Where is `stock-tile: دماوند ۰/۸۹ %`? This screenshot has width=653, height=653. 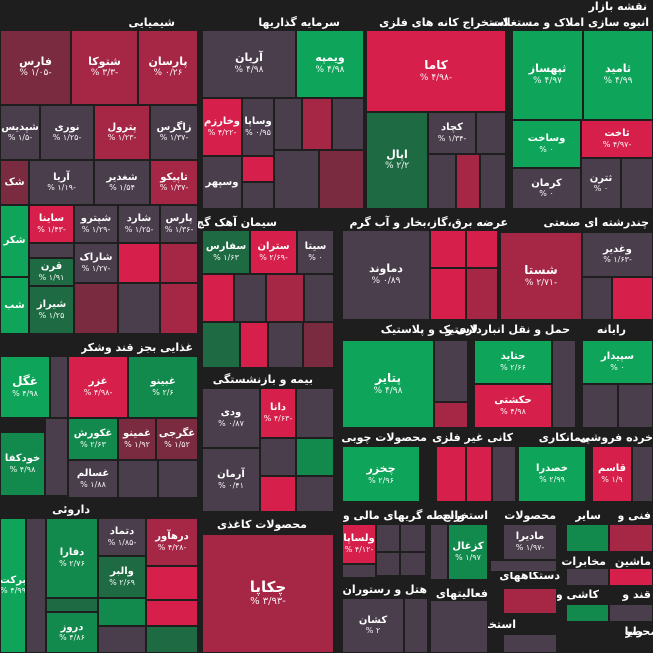
stock-tile: دماوند ۰/۸۹ % is located at coordinates (386, 275).